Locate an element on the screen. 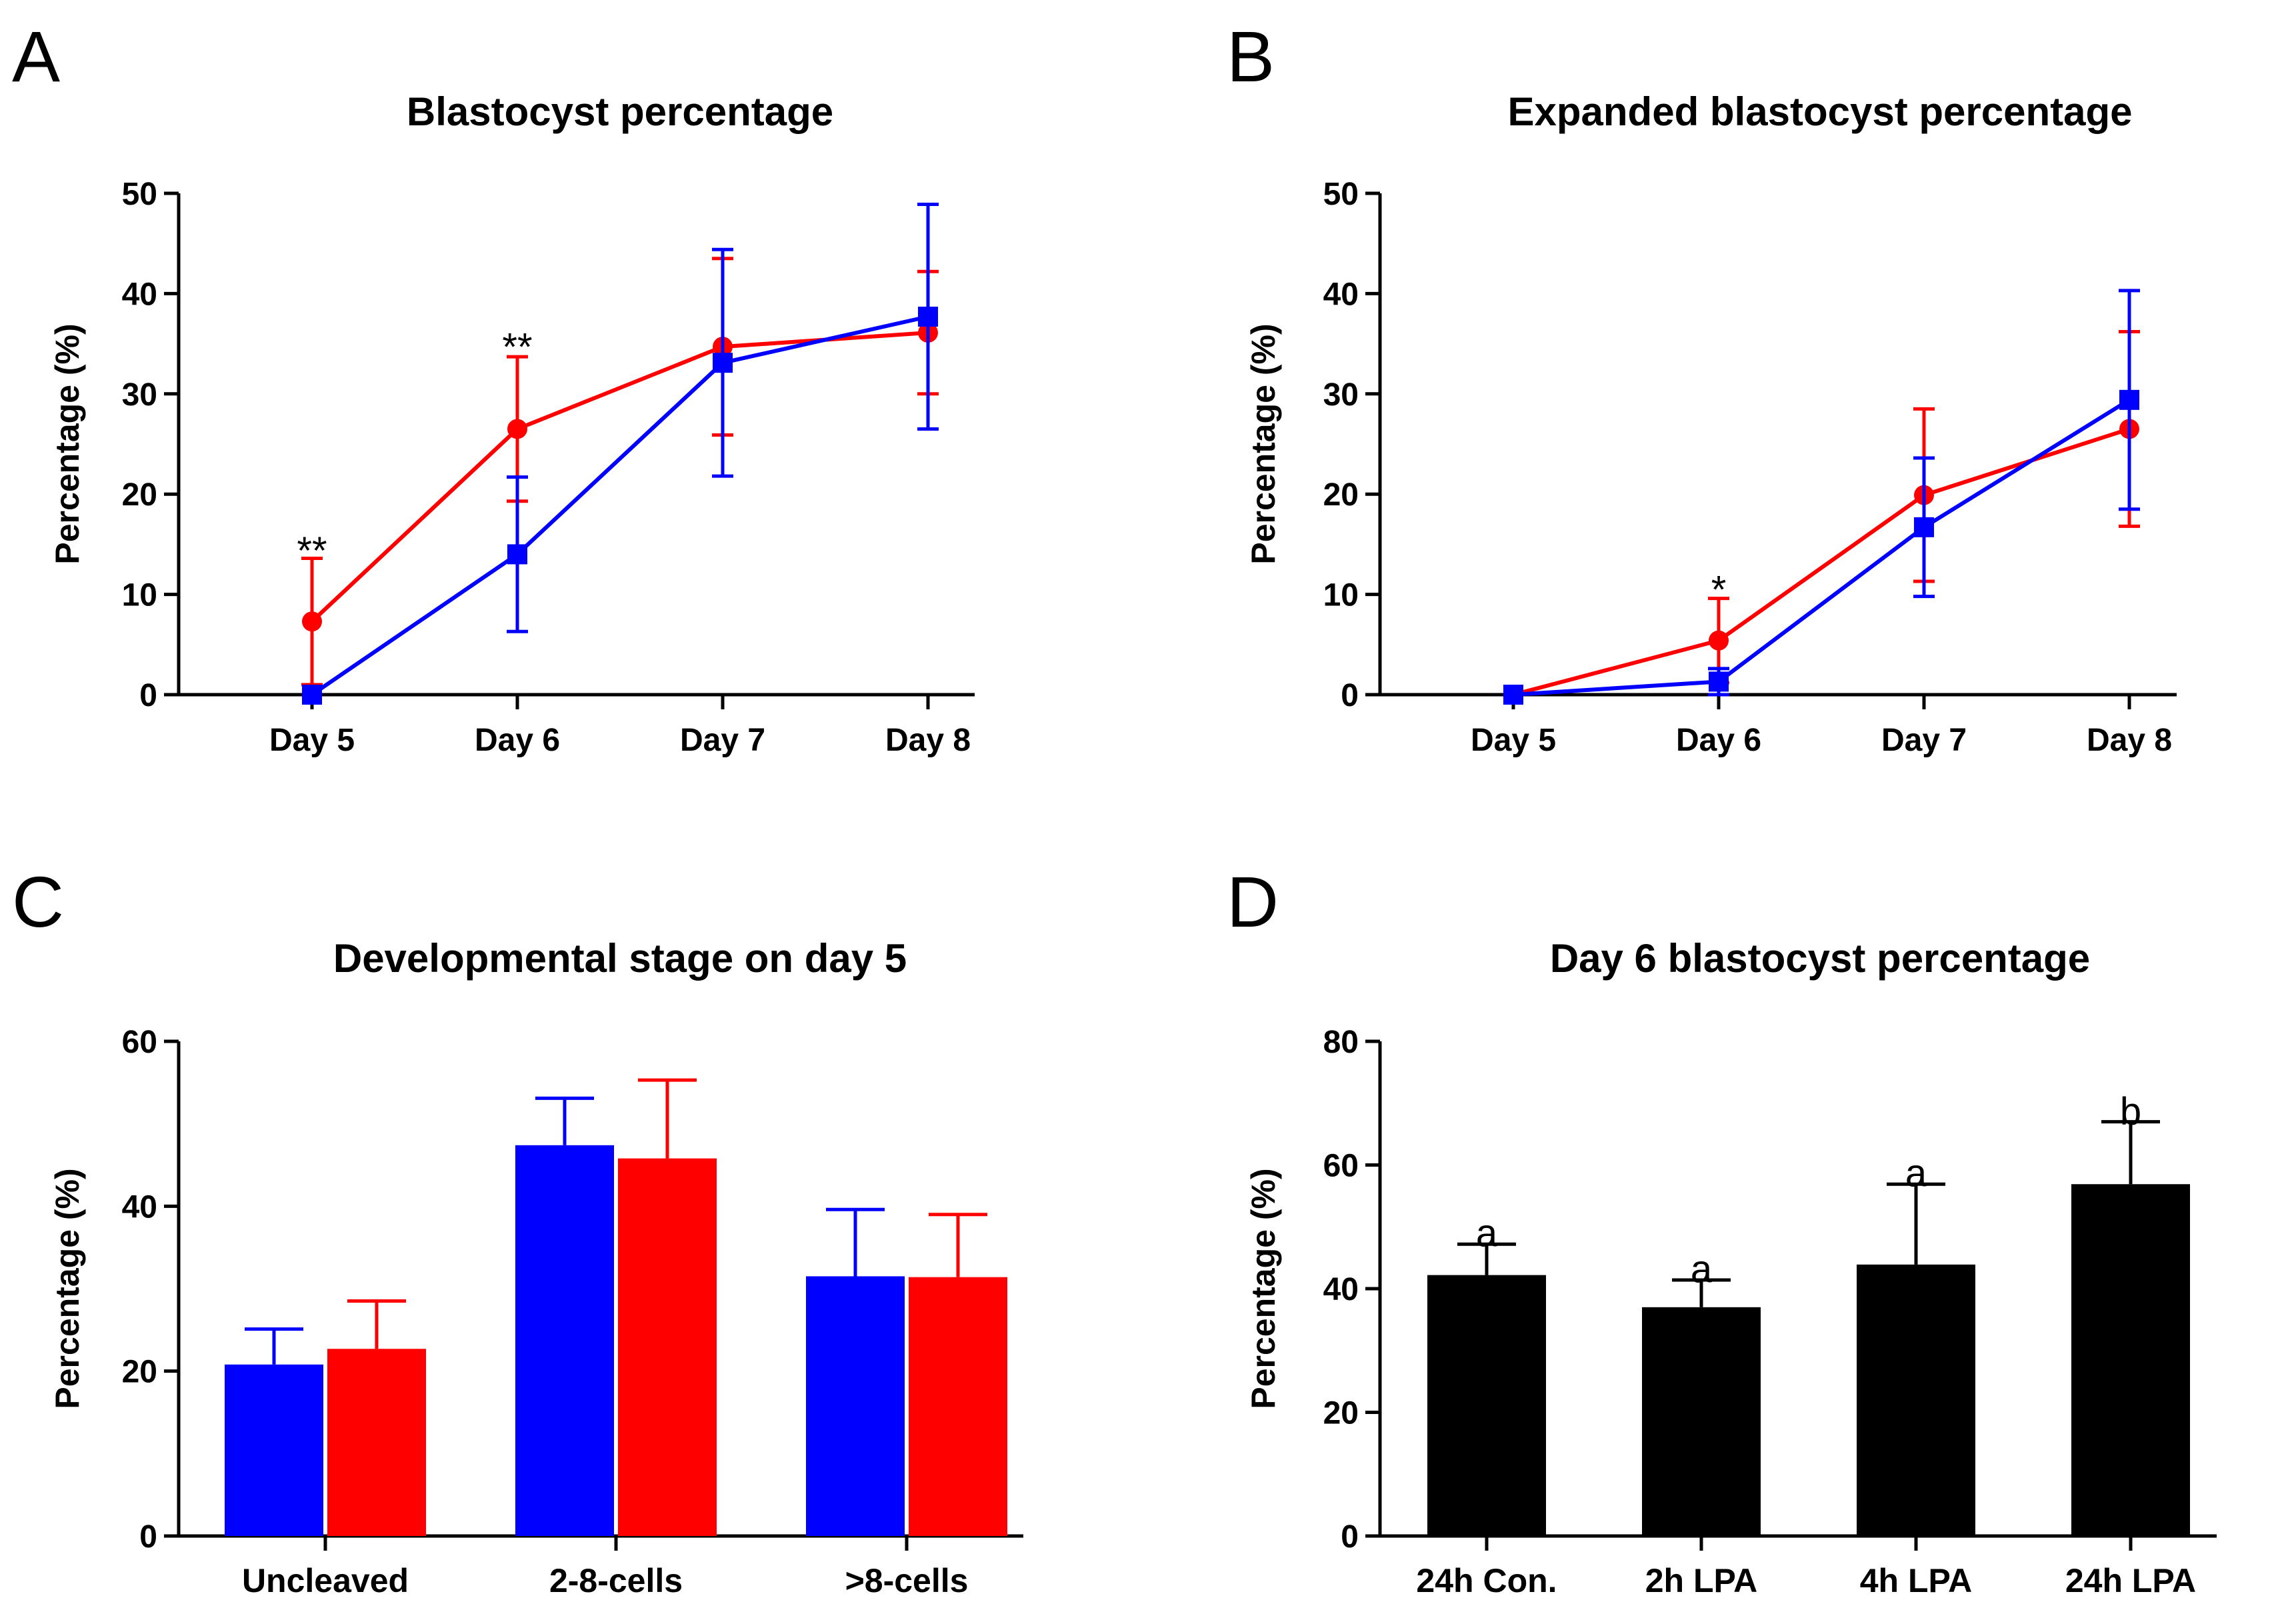 This screenshot has width=2280, height=1624. x-tick-label: 24h Con. is located at coordinates (1486, 1580).